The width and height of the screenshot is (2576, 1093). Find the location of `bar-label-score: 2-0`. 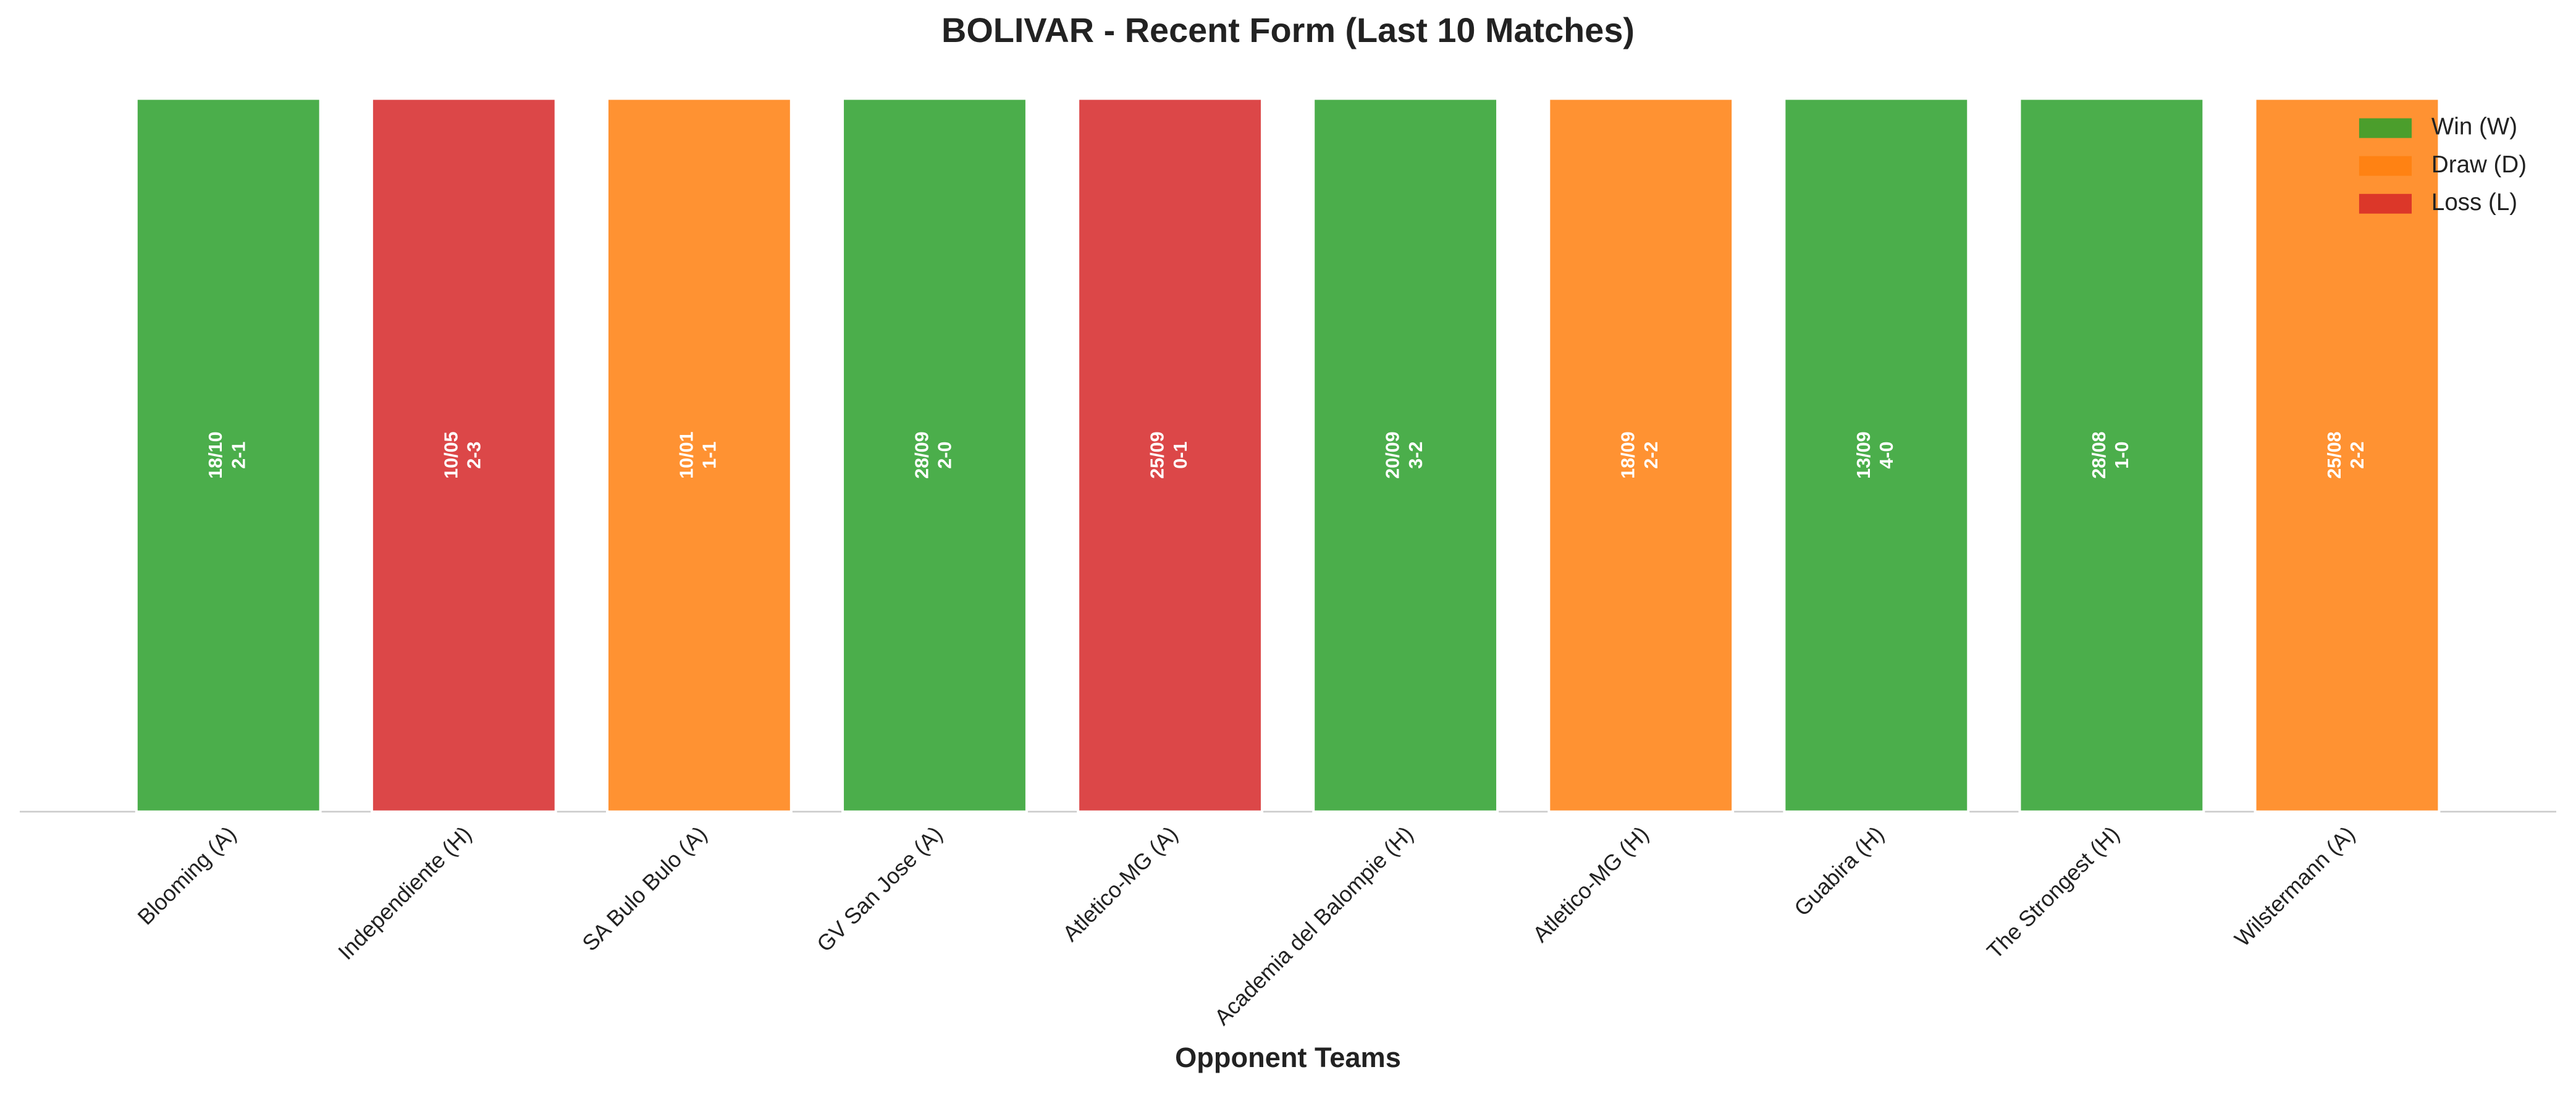

bar-label-score: 2-0 is located at coordinates (945, 455).